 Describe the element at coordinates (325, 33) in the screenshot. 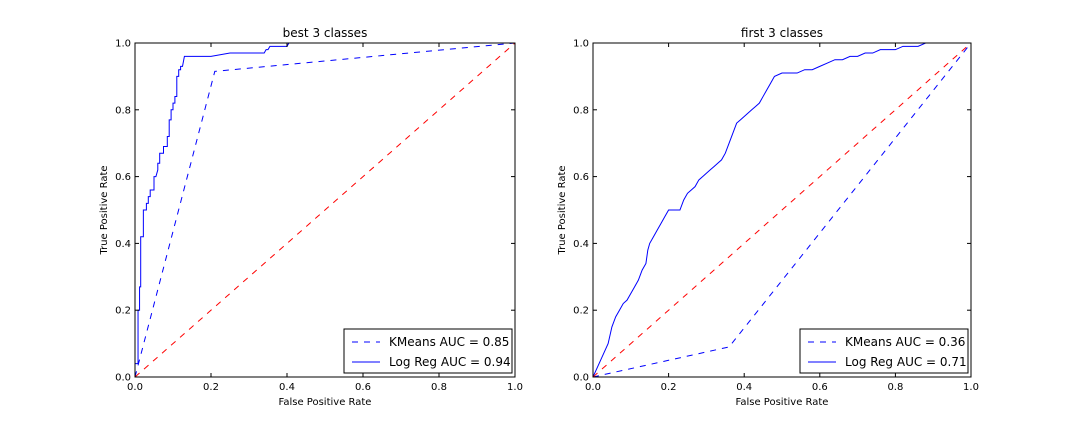

I see `chart-title: best 3 classes` at that location.